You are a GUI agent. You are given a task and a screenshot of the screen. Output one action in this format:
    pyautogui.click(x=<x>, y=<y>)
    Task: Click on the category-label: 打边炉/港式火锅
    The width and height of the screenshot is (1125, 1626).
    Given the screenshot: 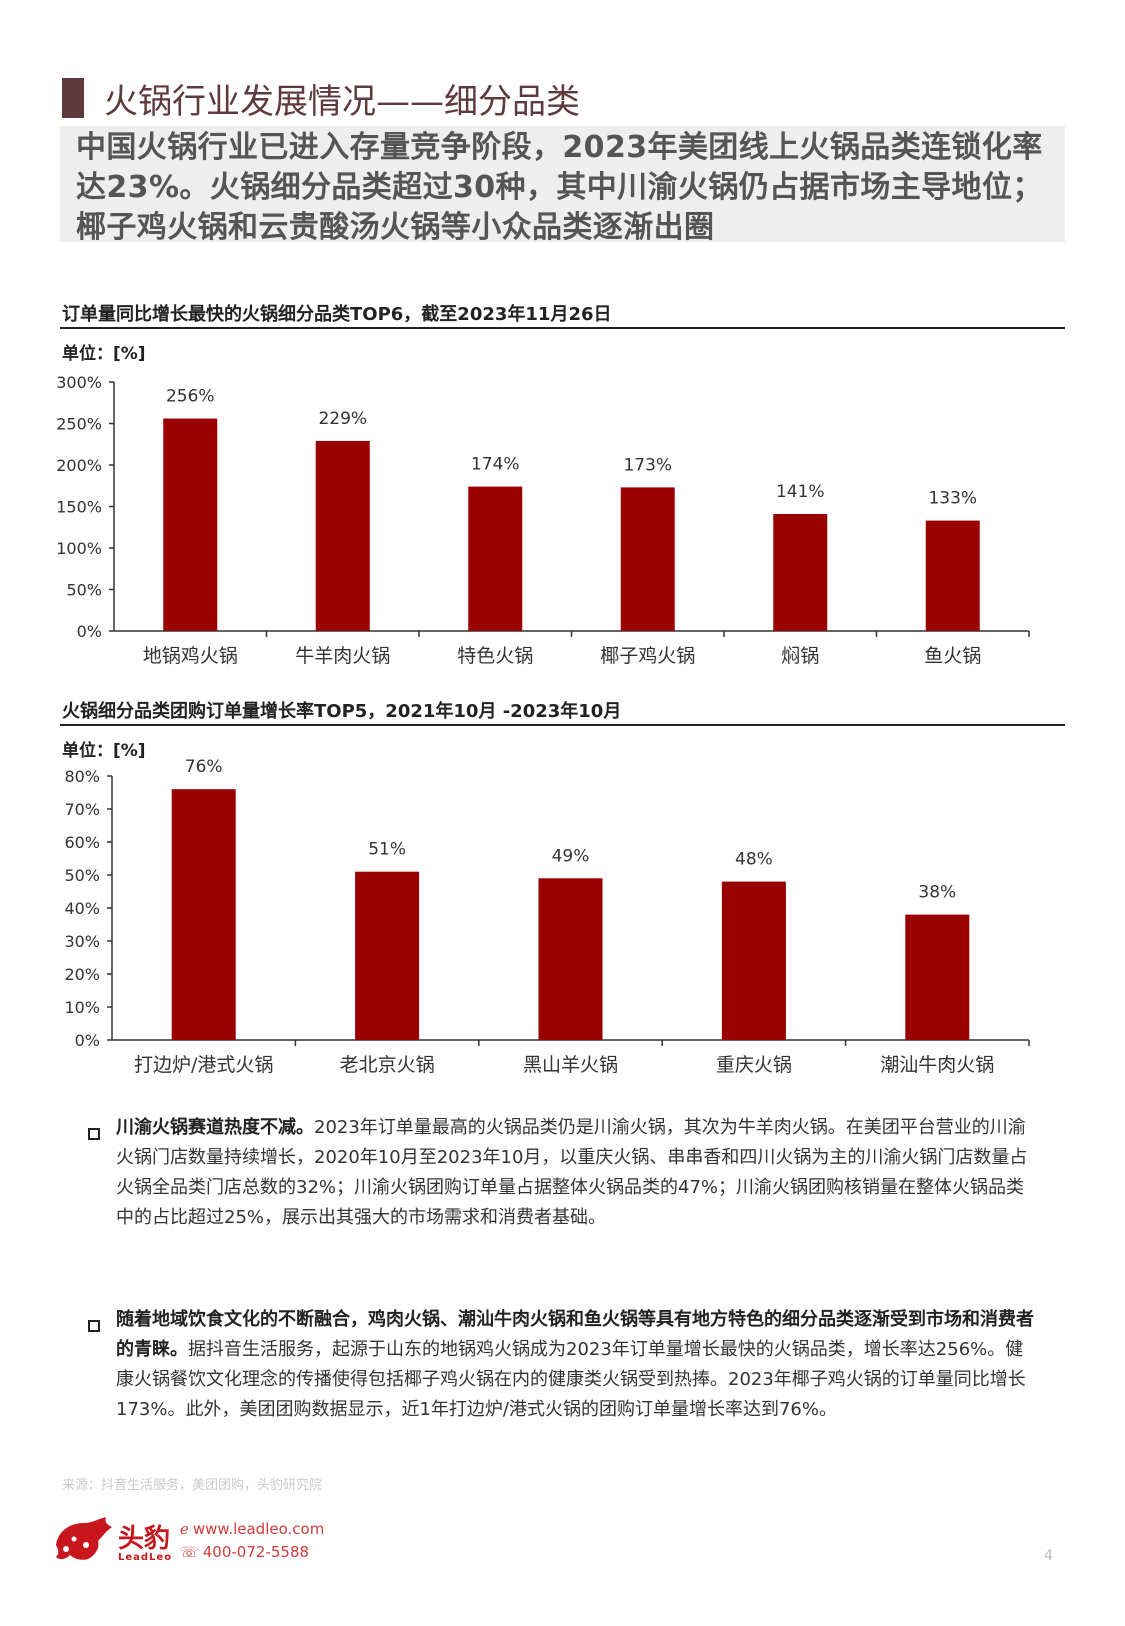 What is the action you would take?
    pyautogui.click(x=203, y=1065)
    